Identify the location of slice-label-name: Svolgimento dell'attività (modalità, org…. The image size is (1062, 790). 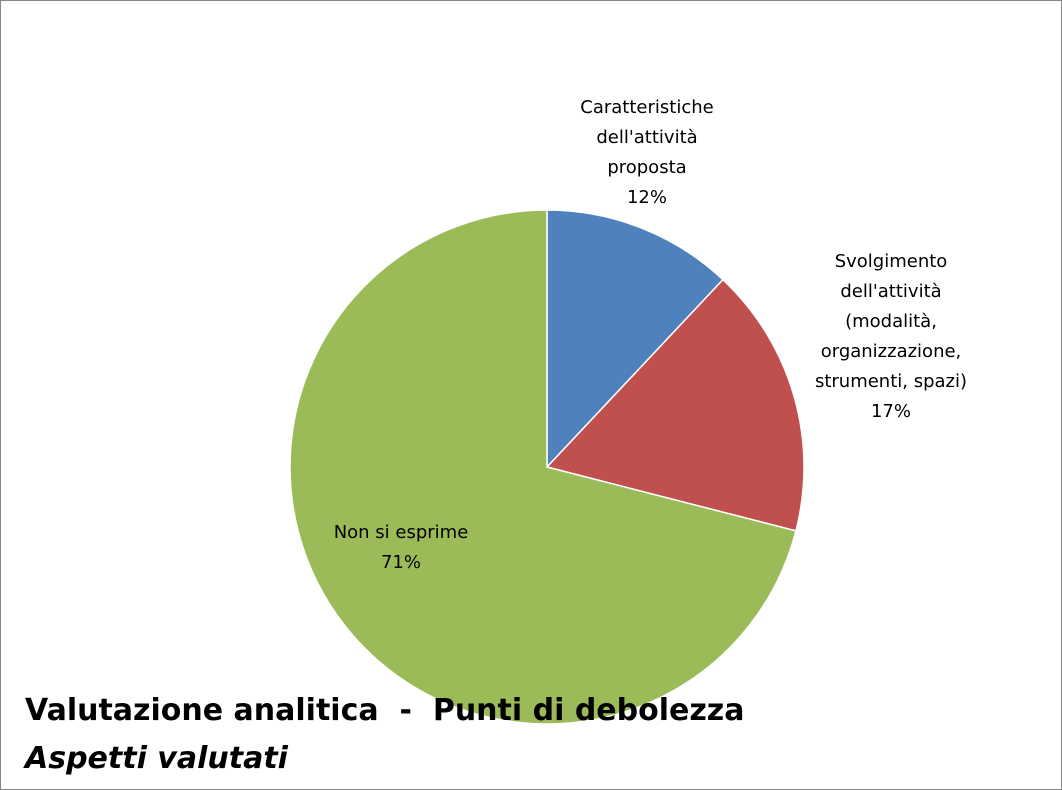
(891, 321).